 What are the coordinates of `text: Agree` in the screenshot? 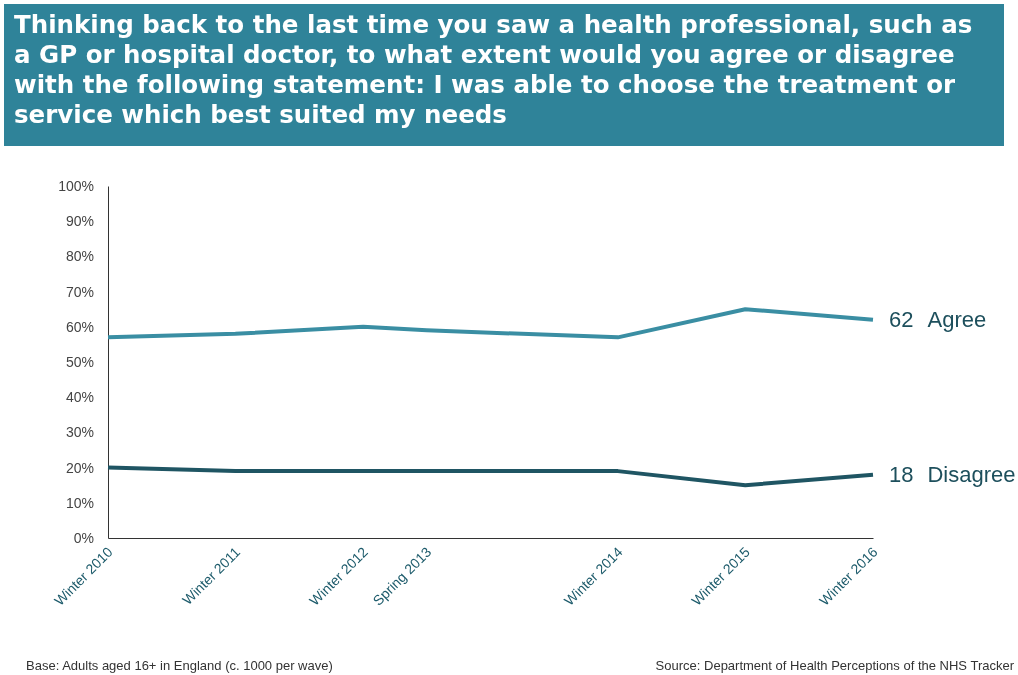 It's located at (957, 320).